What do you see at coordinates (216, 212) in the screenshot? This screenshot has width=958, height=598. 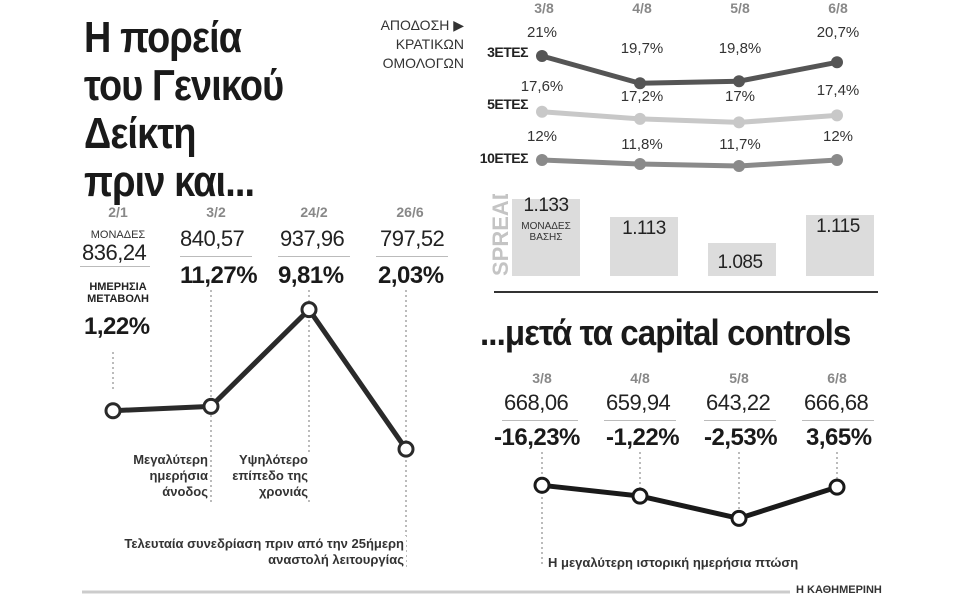 I see `before-date-2: 3/2` at bounding box center [216, 212].